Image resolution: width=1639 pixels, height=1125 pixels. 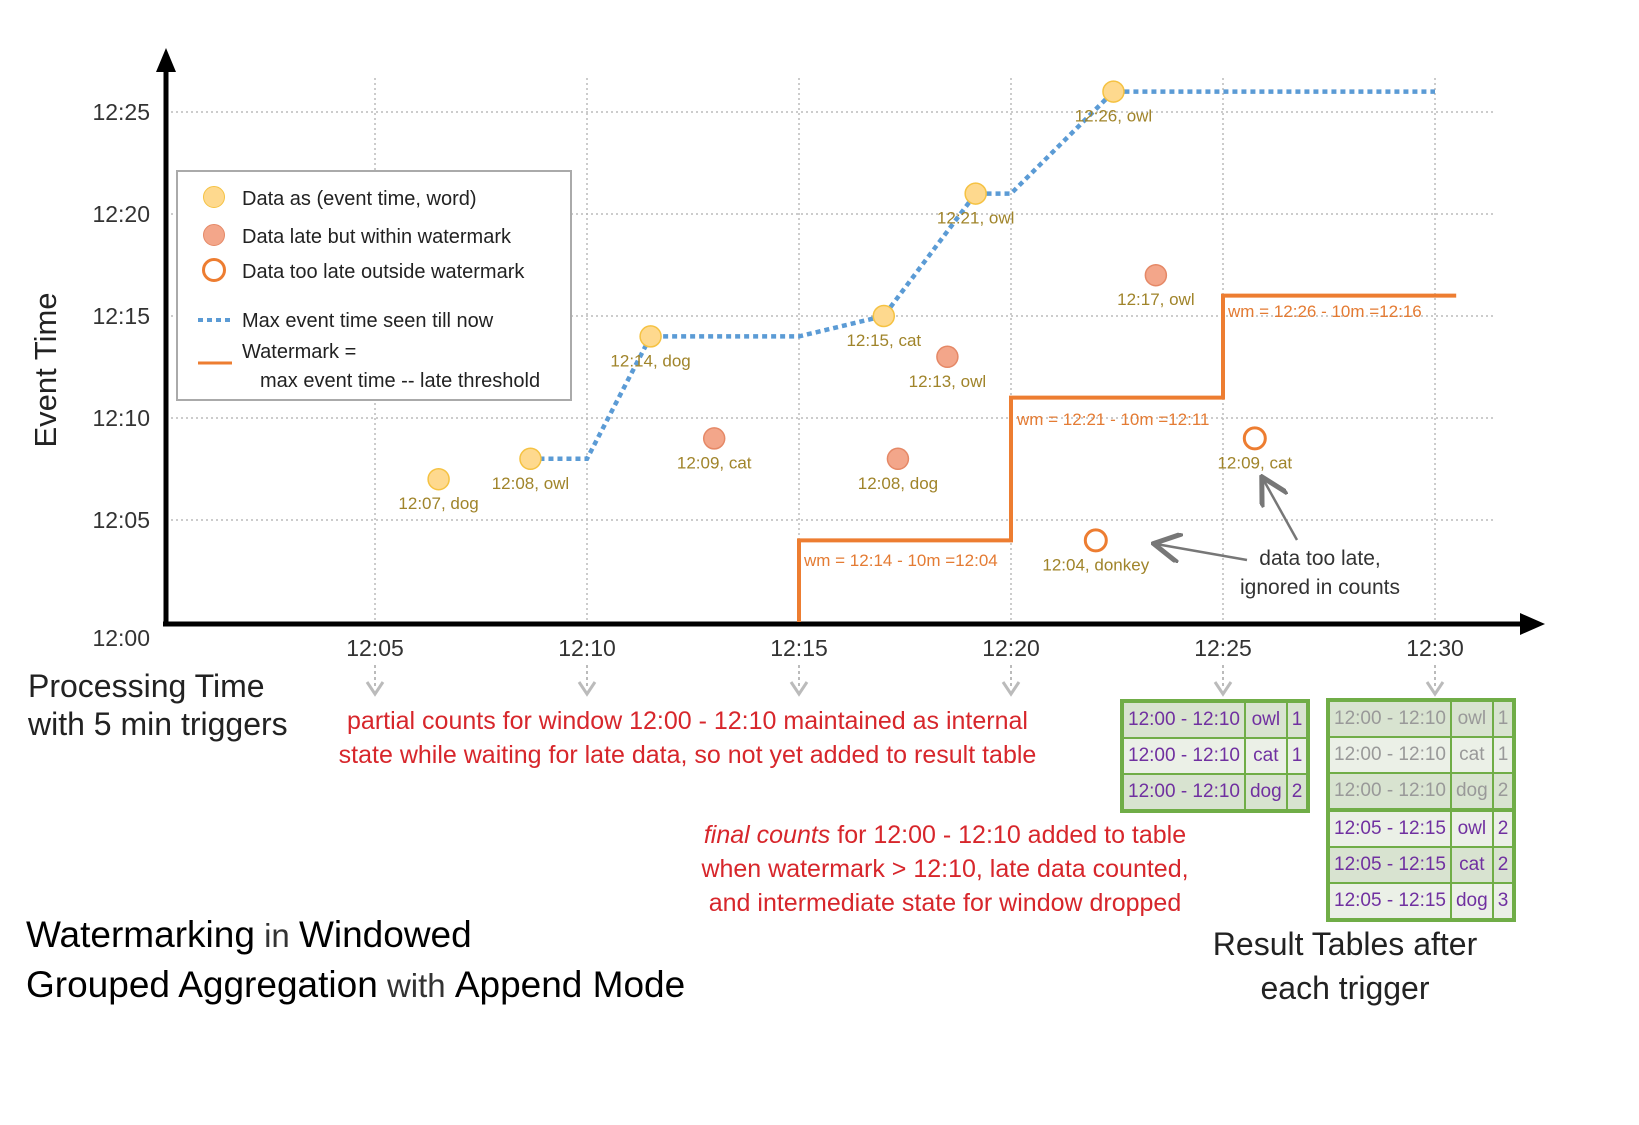 What do you see at coordinates (1320, 587) in the screenshot?
I see `too-late-note-line2: ignored in counts` at bounding box center [1320, 587].